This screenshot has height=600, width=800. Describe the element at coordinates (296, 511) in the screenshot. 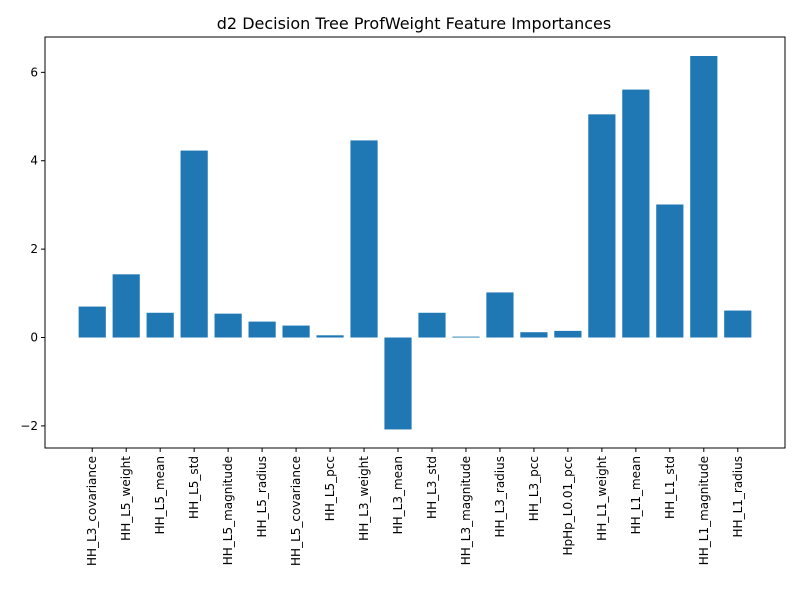

I see `x-tick-label: HH_L5_covariance` at that location.